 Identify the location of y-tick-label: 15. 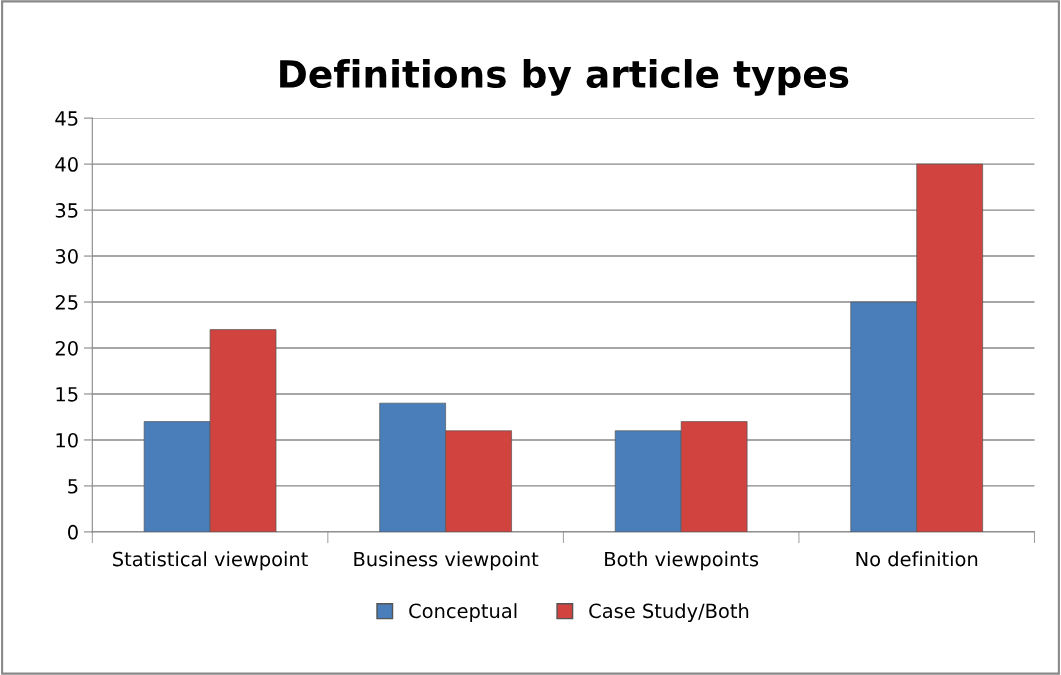
(67, 394).